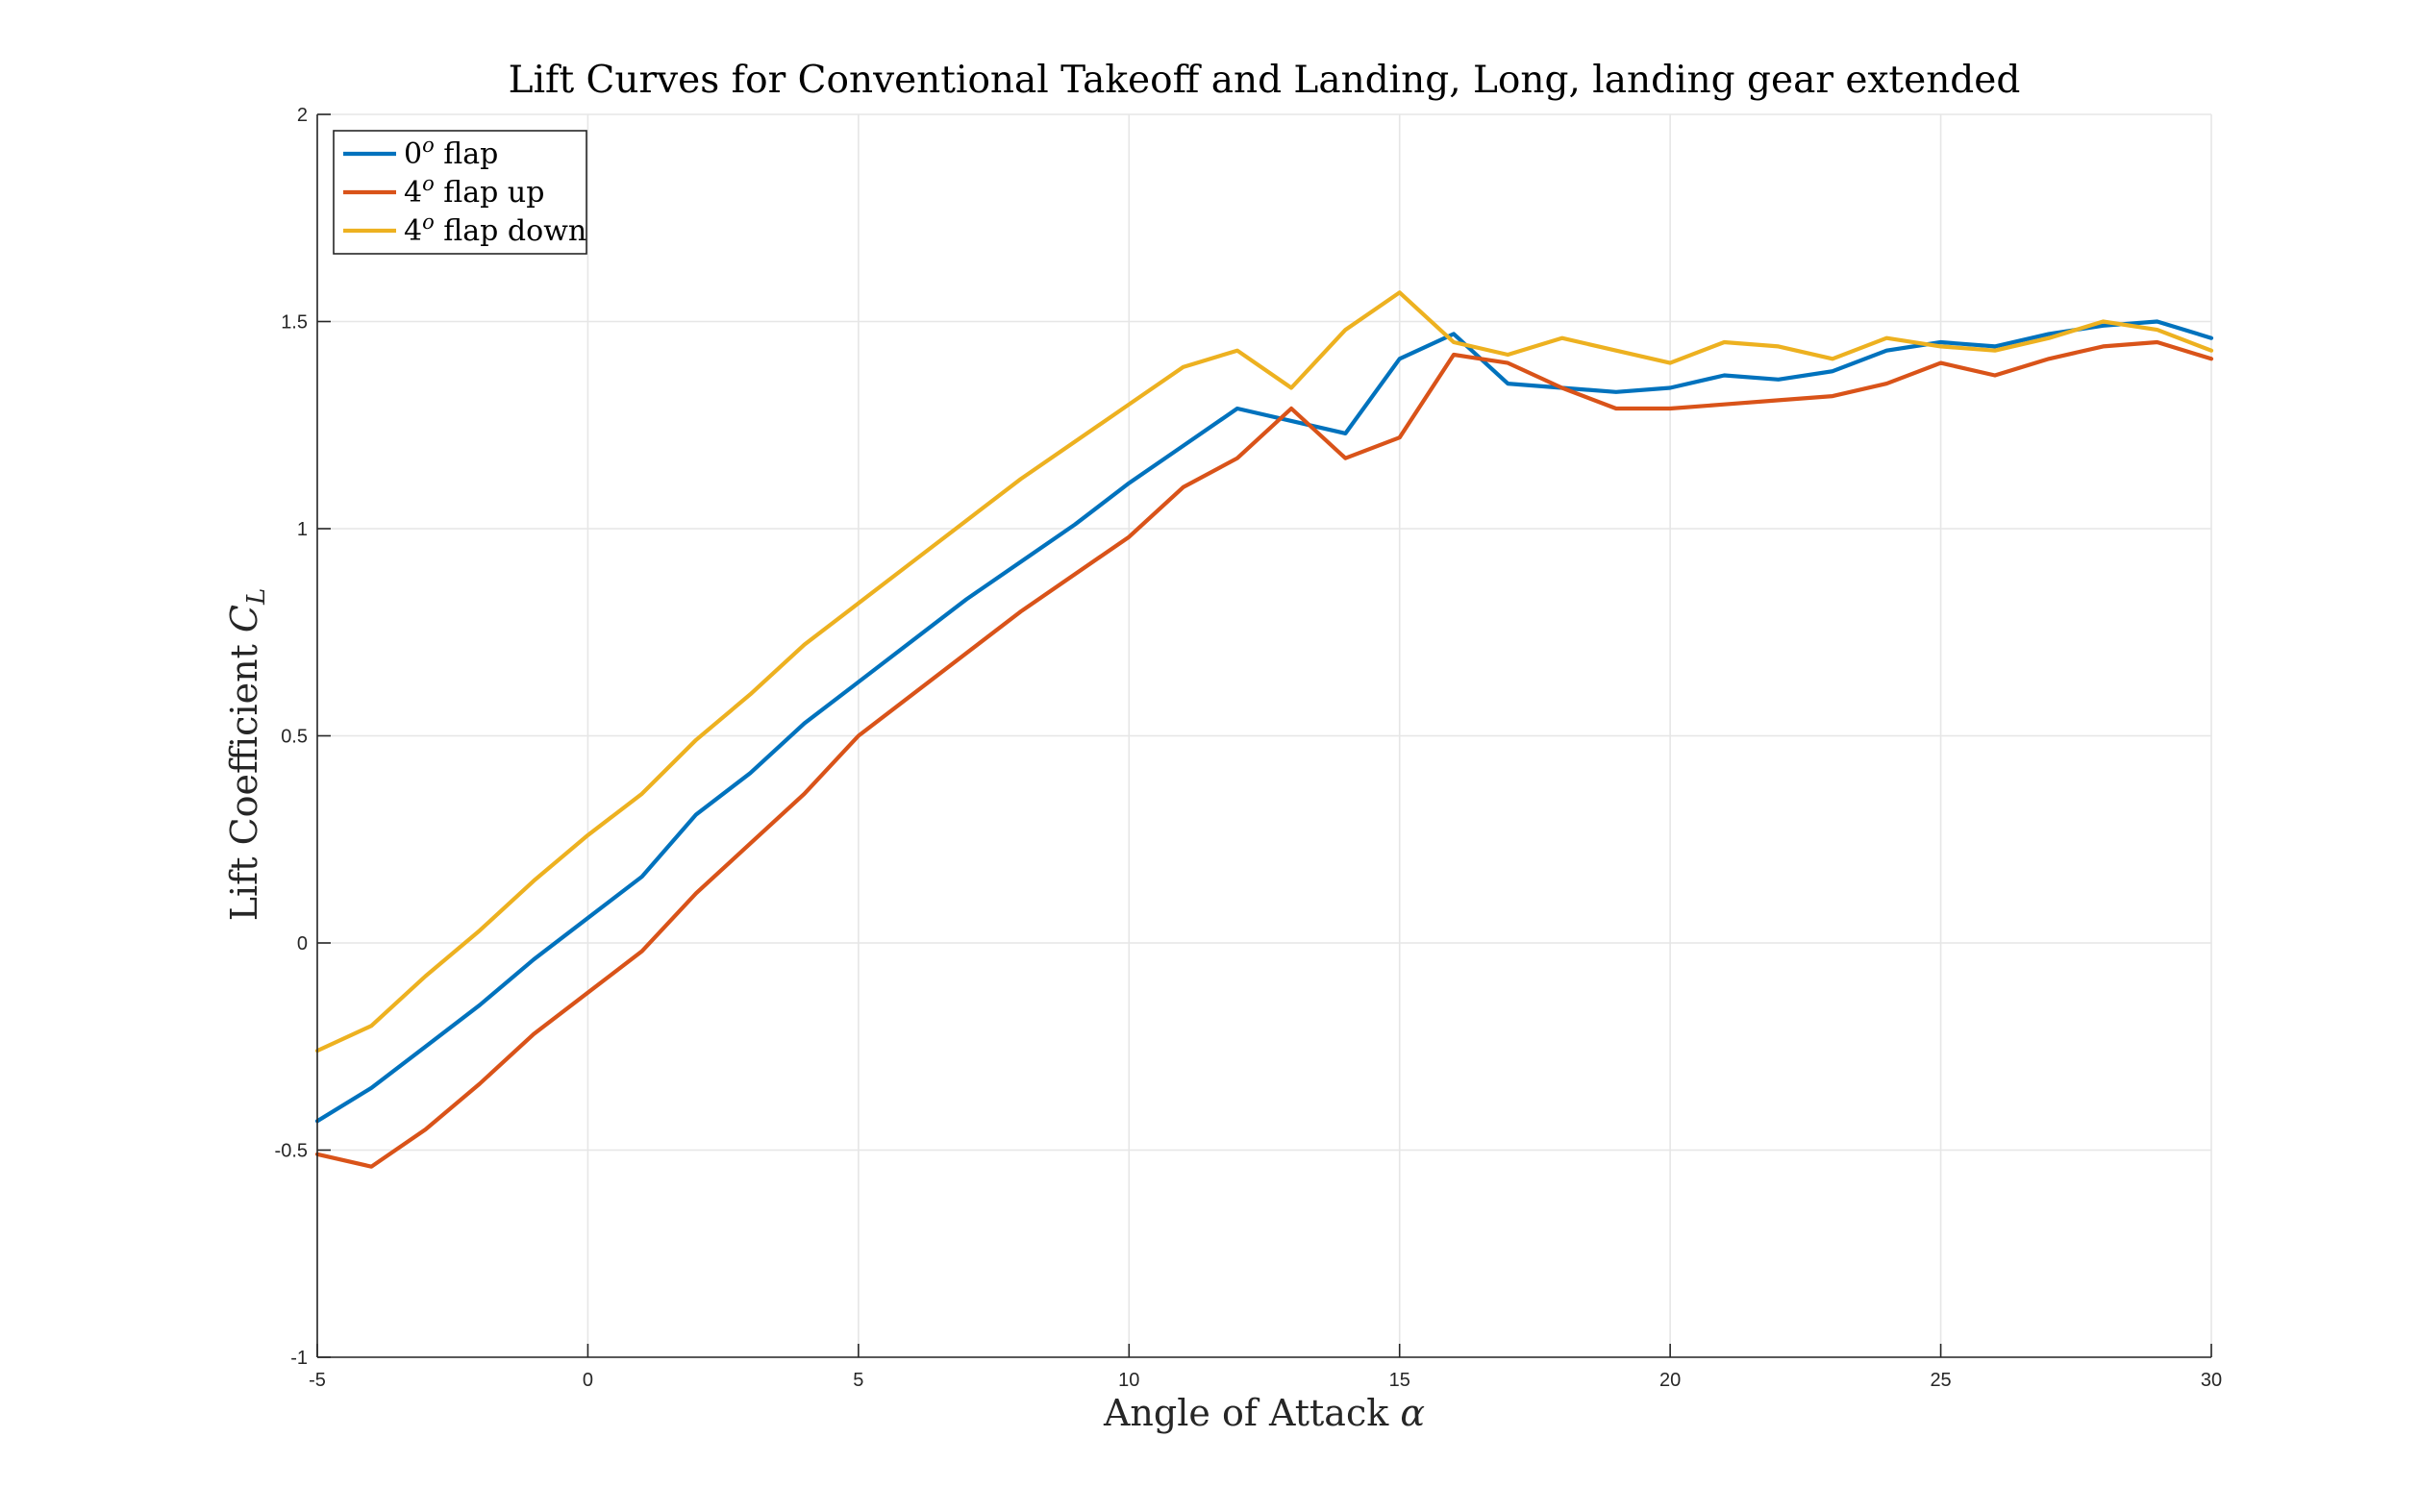 The height and width of the screenshot is (1512, 2419). I want to click on legend-entry-2: 4o flap up, so click(474, 191).